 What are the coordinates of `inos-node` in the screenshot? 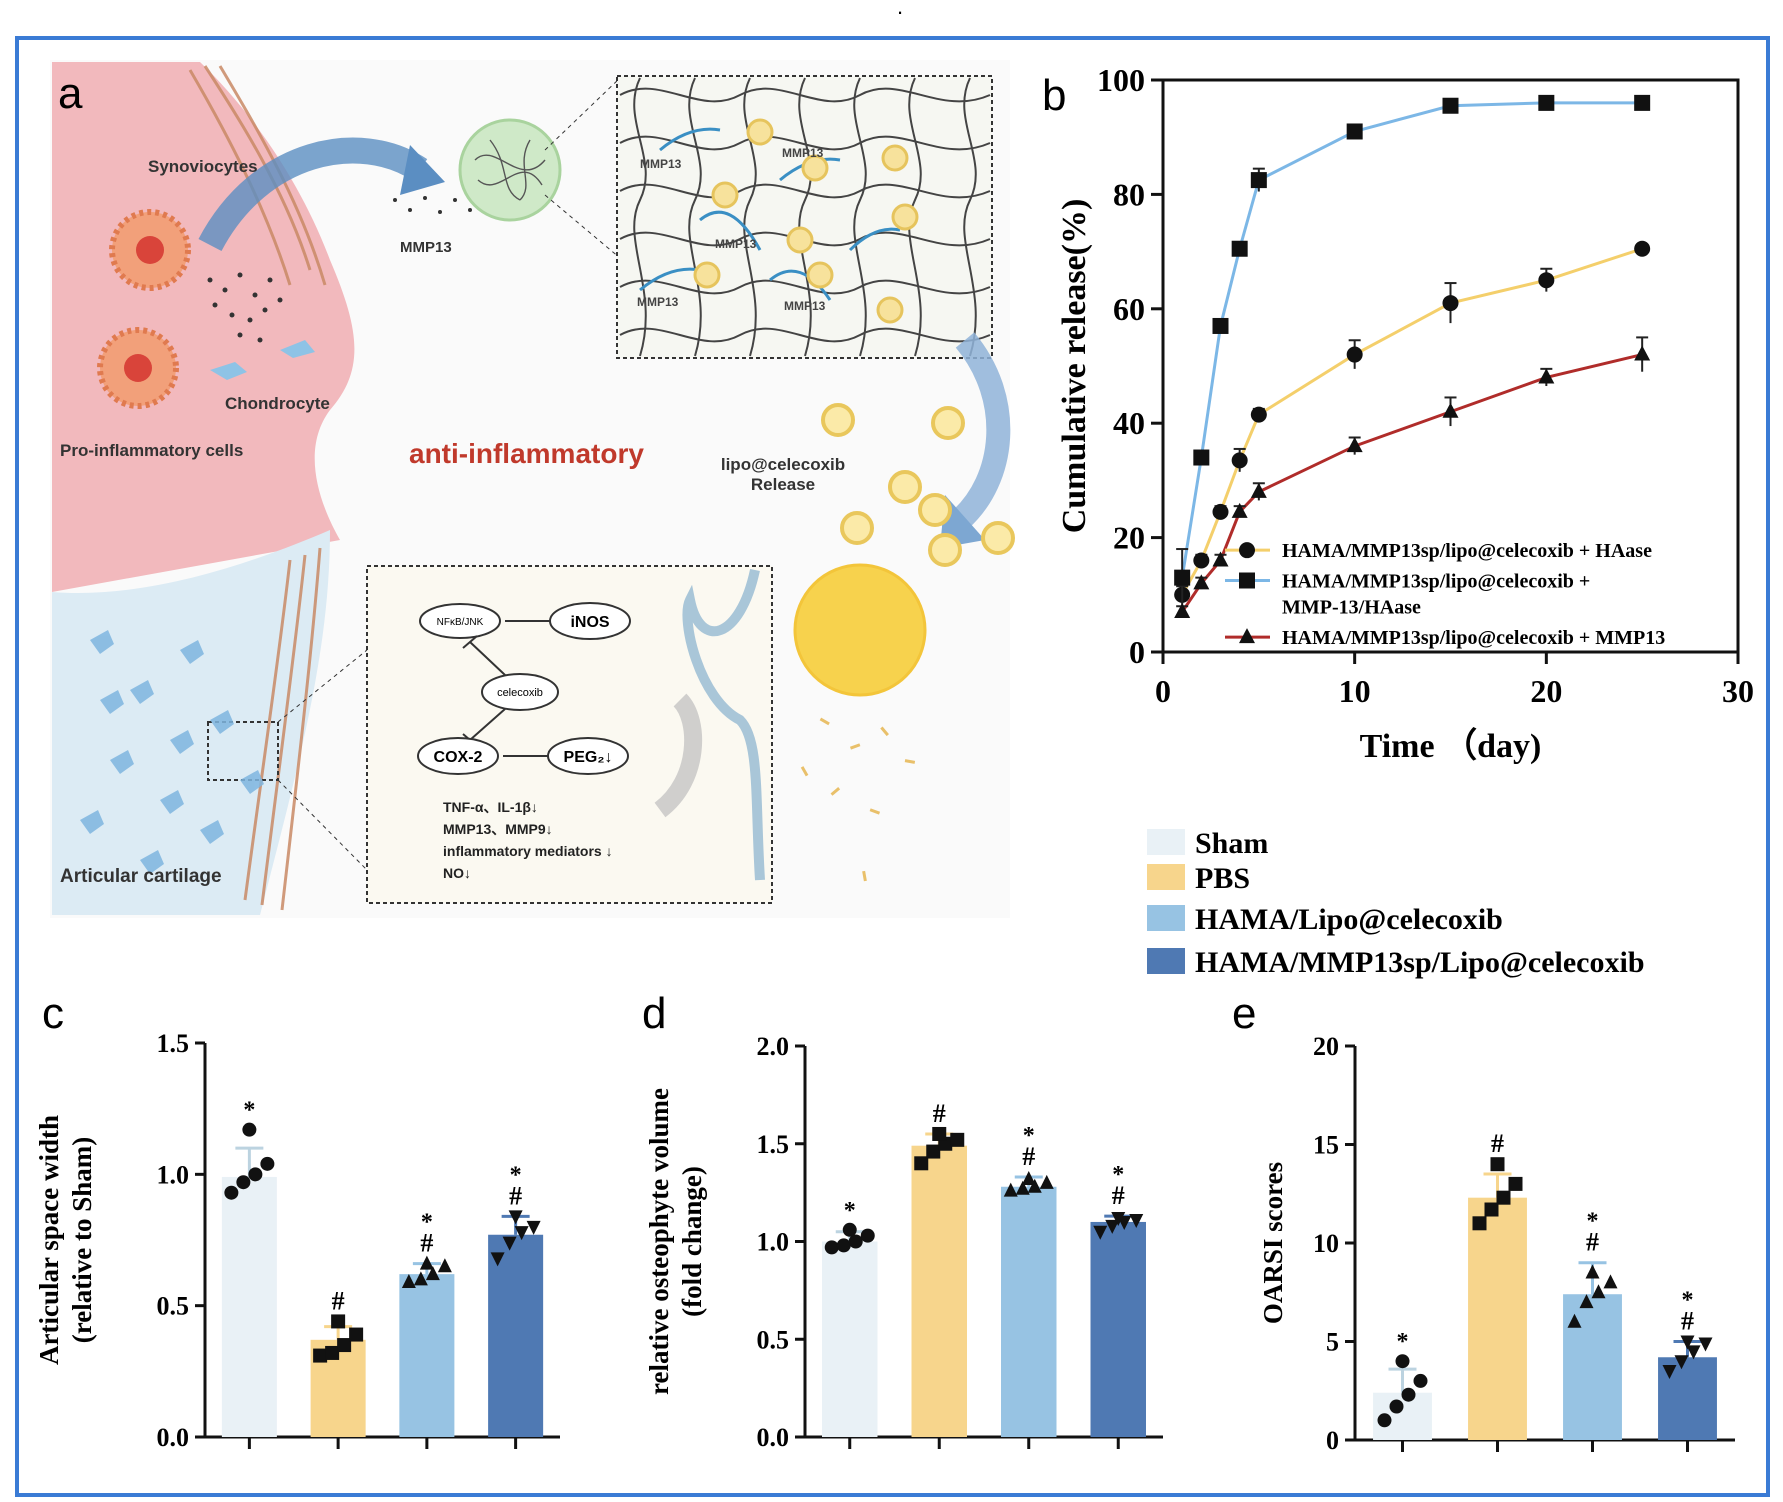 It's located at (590, 621).